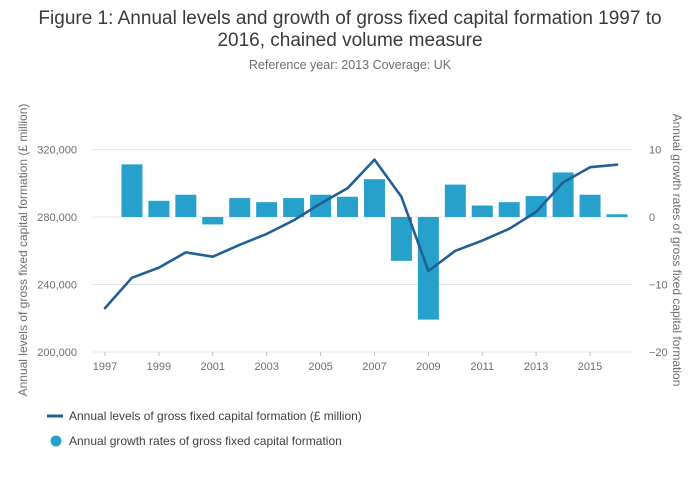 The width and height of the screenshot is (700, 502). I want to click on x-tick-label: 2007, so click(374, 367).